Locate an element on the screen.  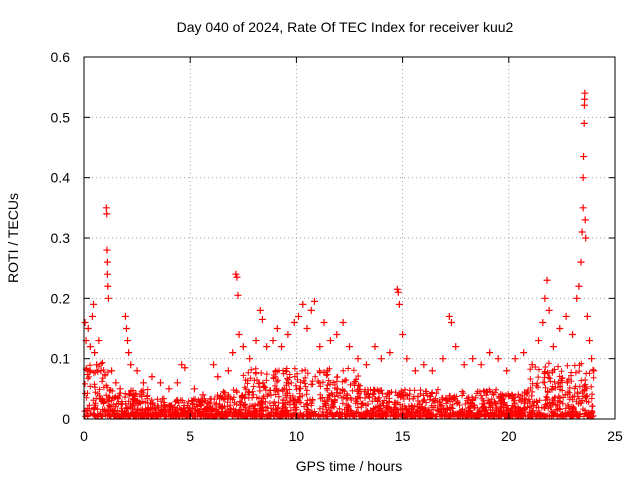
x-tick-label: 20 is located at coordinates (509, 436).